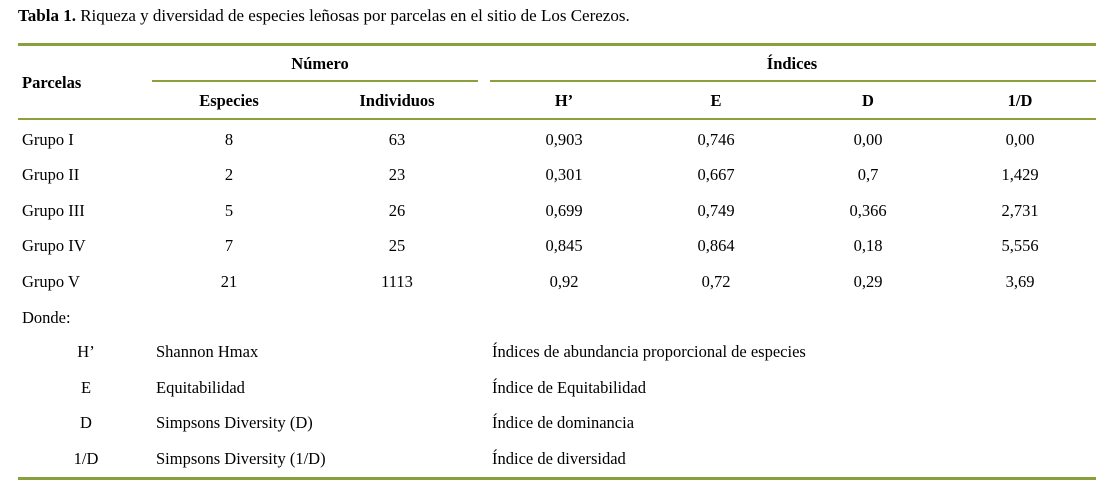  What do you see at coordinates (397, 281) in the screenshot?
I see `cell-individuos: 1113` at bounding box center [397, 281].